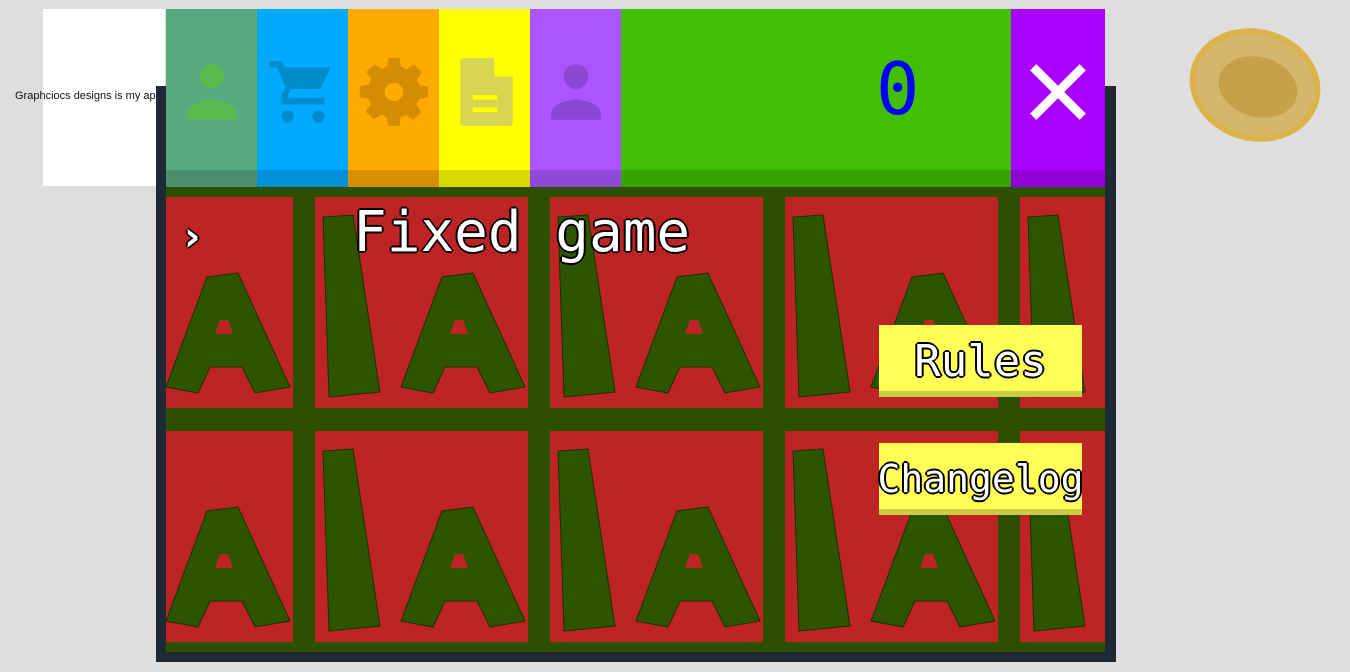  I want to click on caption-text: Graphciocs designs is my apasion :D, so click(105, 96).